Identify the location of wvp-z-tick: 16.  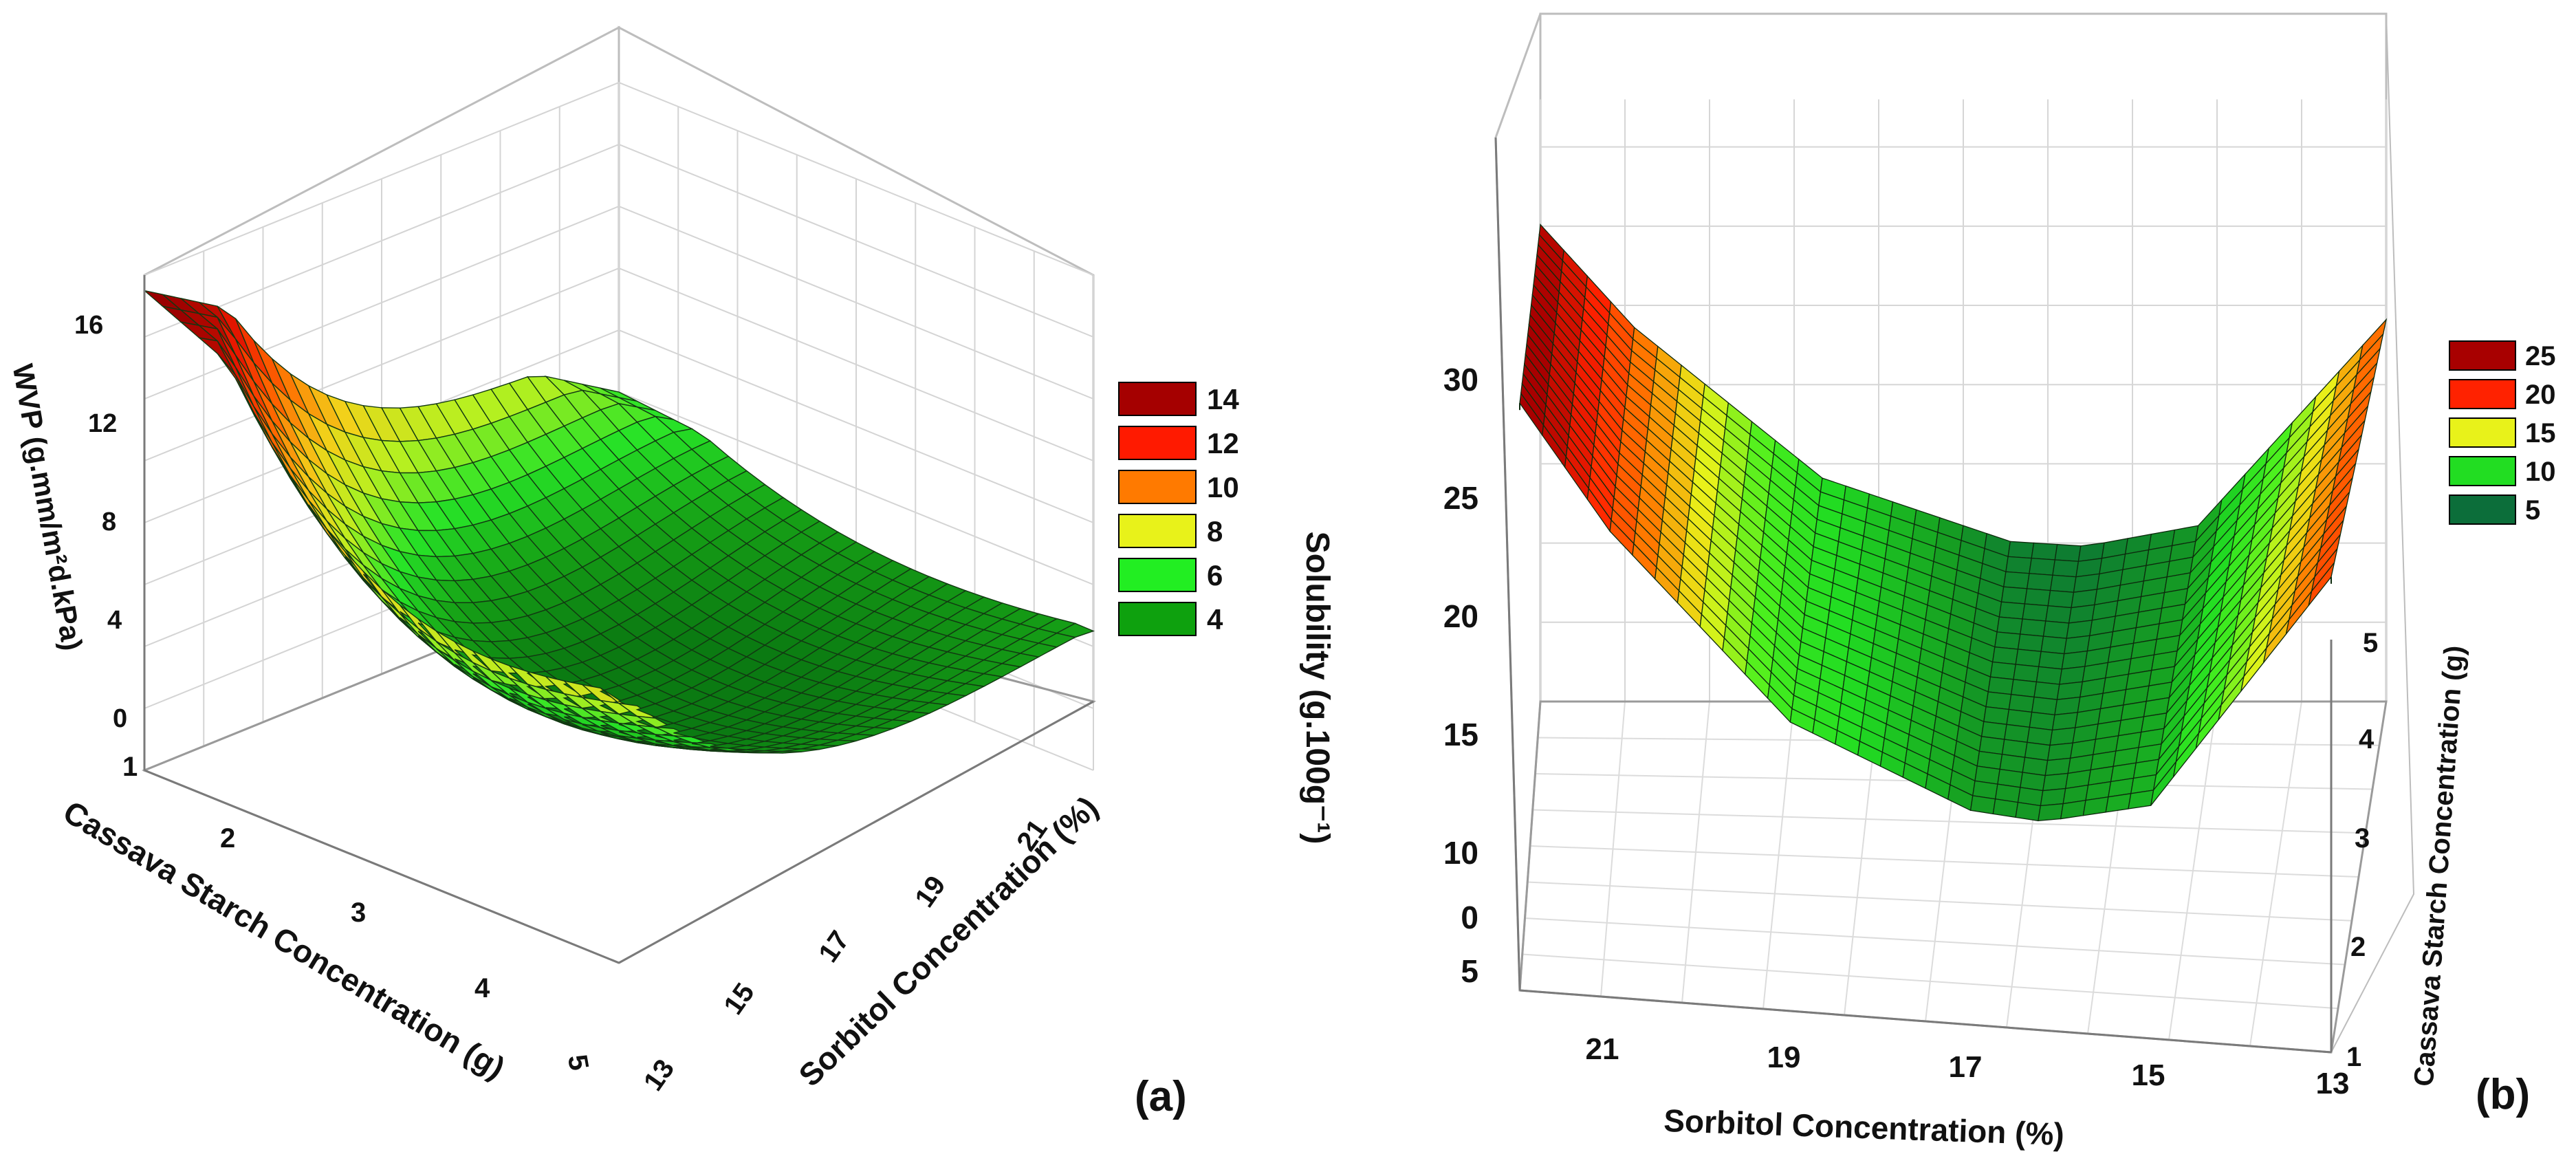
(88, 325).